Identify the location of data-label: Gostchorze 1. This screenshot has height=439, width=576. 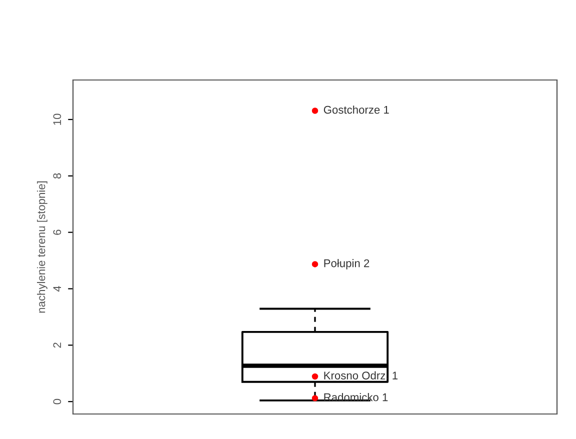
(356, 110).